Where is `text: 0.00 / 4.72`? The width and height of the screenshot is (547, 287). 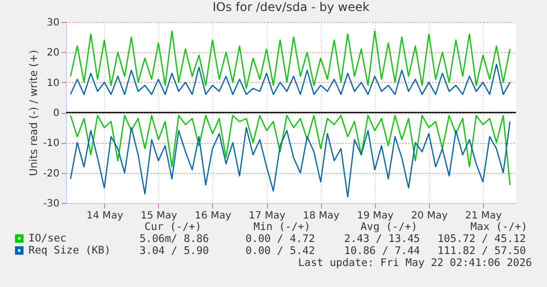 text: 0.00 / 4.72 is located at coordinates (280, 239).